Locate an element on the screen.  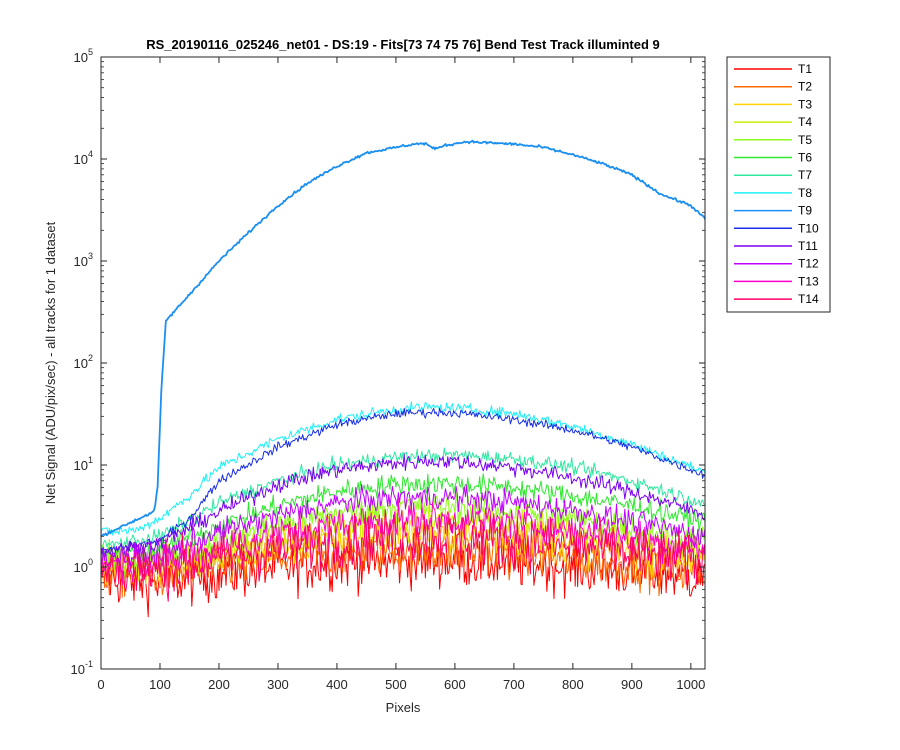
legend-label: T13 is located at coordinates (808, 281).